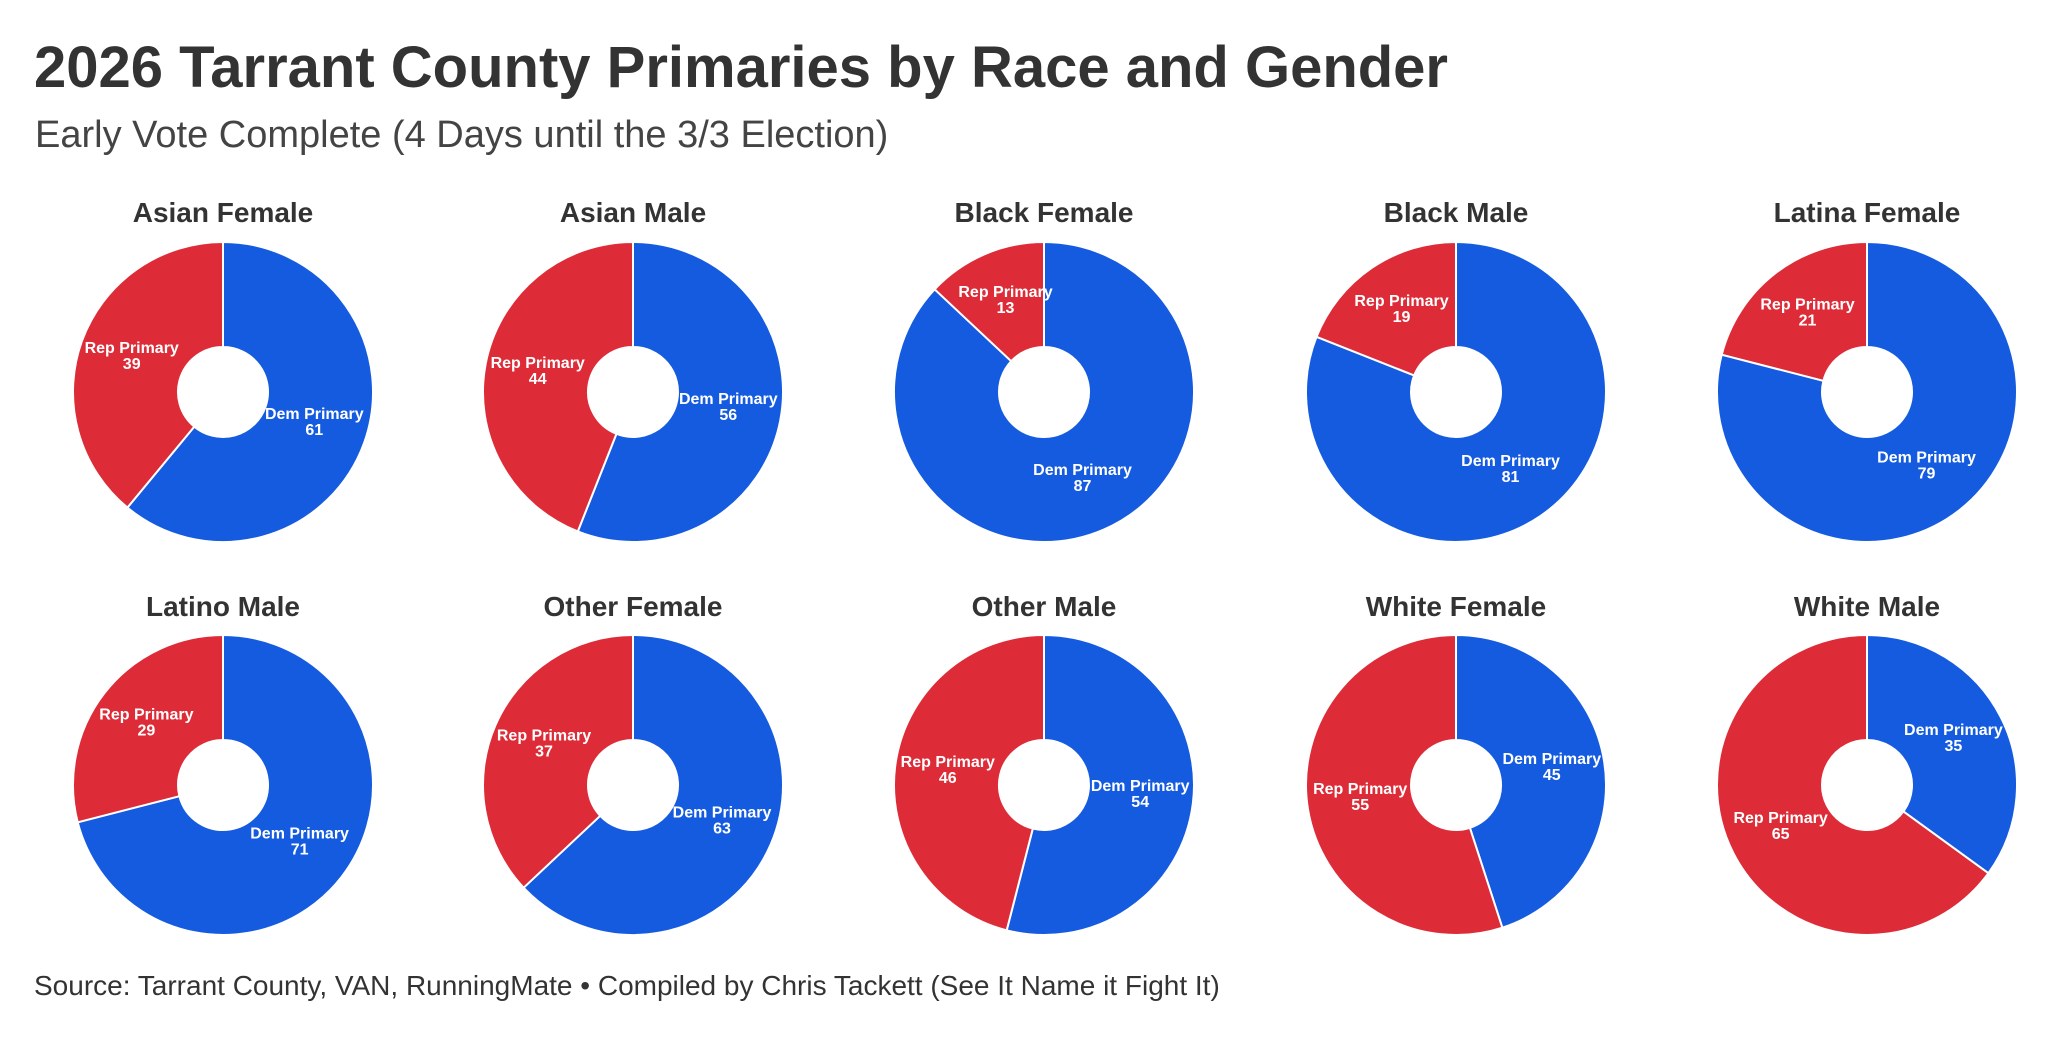  What do you see at coordinates (1511, 477) in the screenshot?
I see `slice-value-dem-black-male: 81` at bounding box center [1511, 477].